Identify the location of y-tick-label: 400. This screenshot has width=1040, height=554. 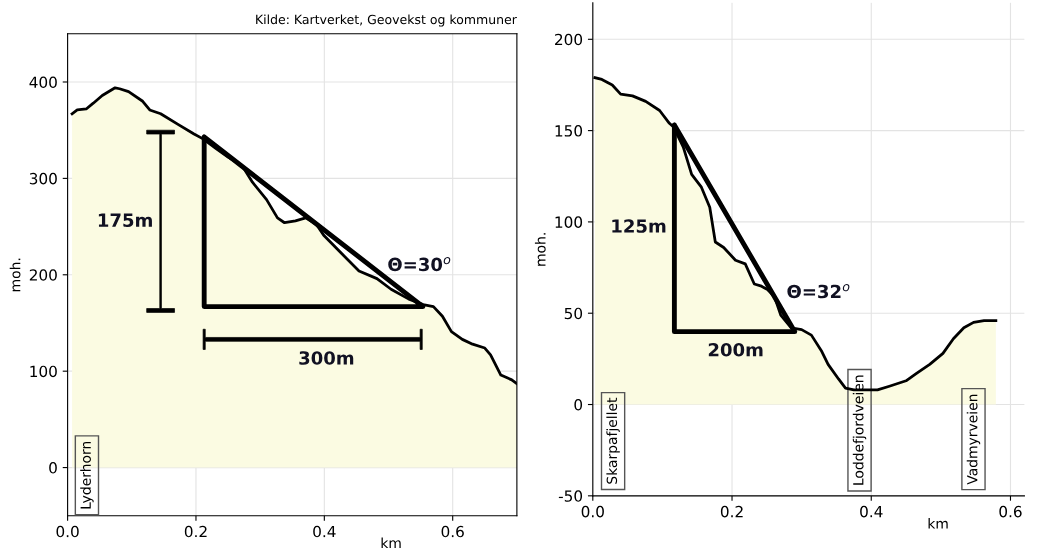
(43, 82).